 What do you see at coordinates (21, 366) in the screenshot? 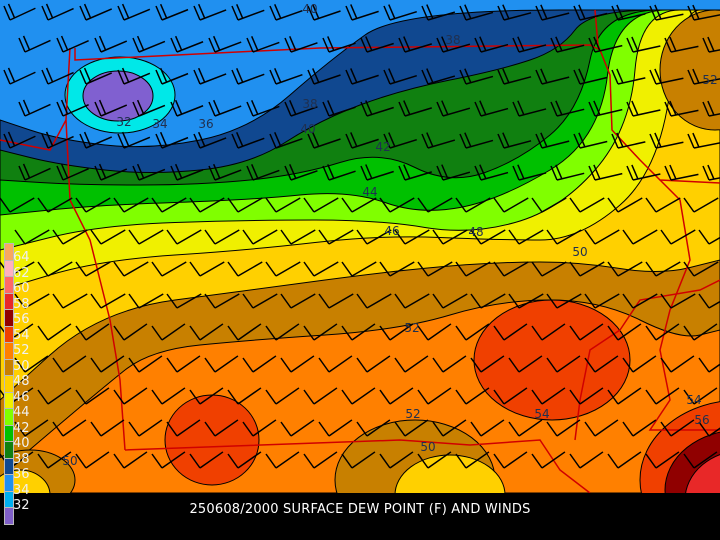
I see `legend-label: 50` at bounding box center [21, 366].